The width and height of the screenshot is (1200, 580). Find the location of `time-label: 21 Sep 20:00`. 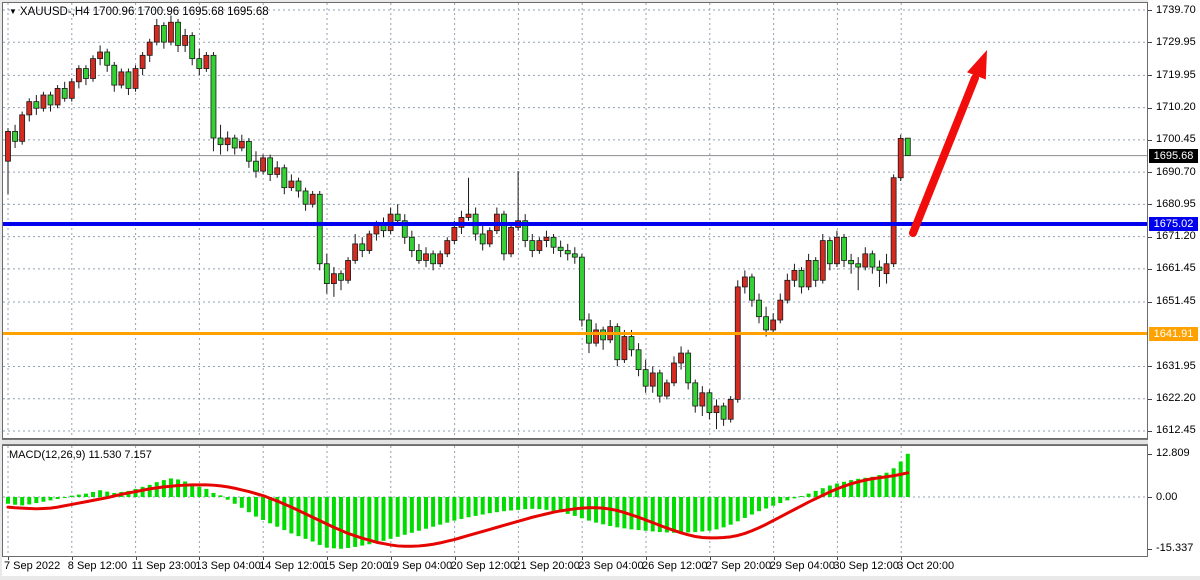

time-label: 21 Sep 20:00 is located at coordinates (547, 566).